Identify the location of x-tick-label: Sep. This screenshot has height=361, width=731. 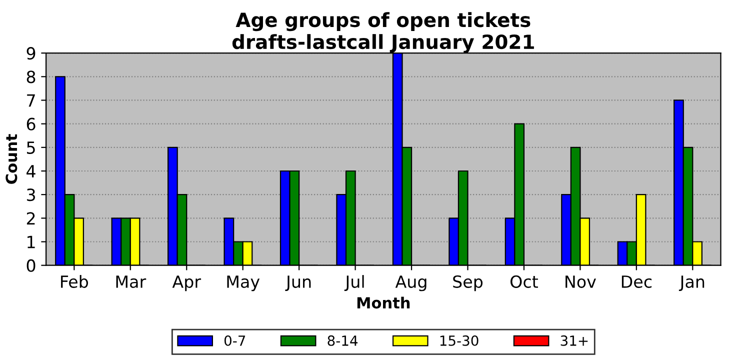
(468, 283).